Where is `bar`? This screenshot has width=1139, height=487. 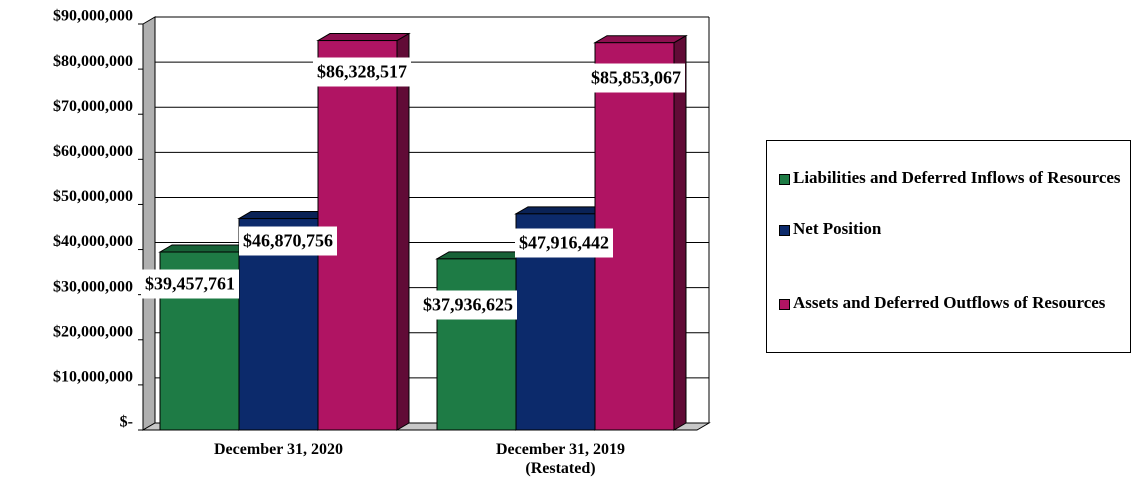 bar is located at coordinates (476, 344).